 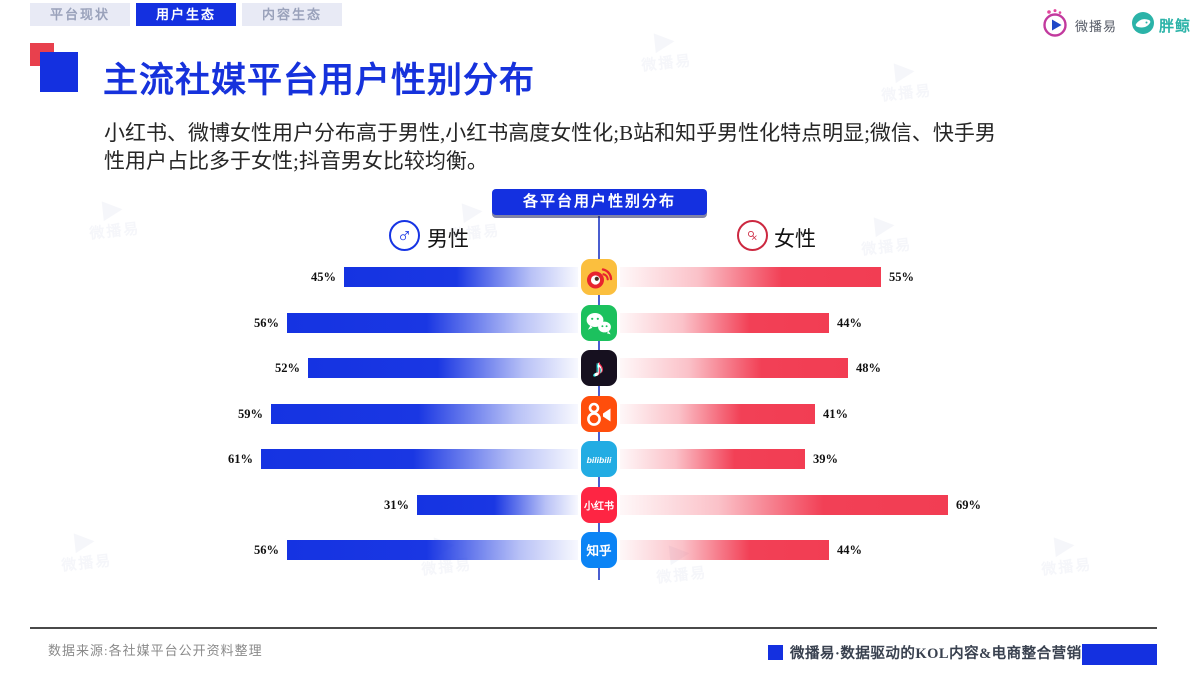 What do you see at coordinates (448, 239) in the screenshot?
I see `legend-male-label: 男性` at bounding box center [448, 239].